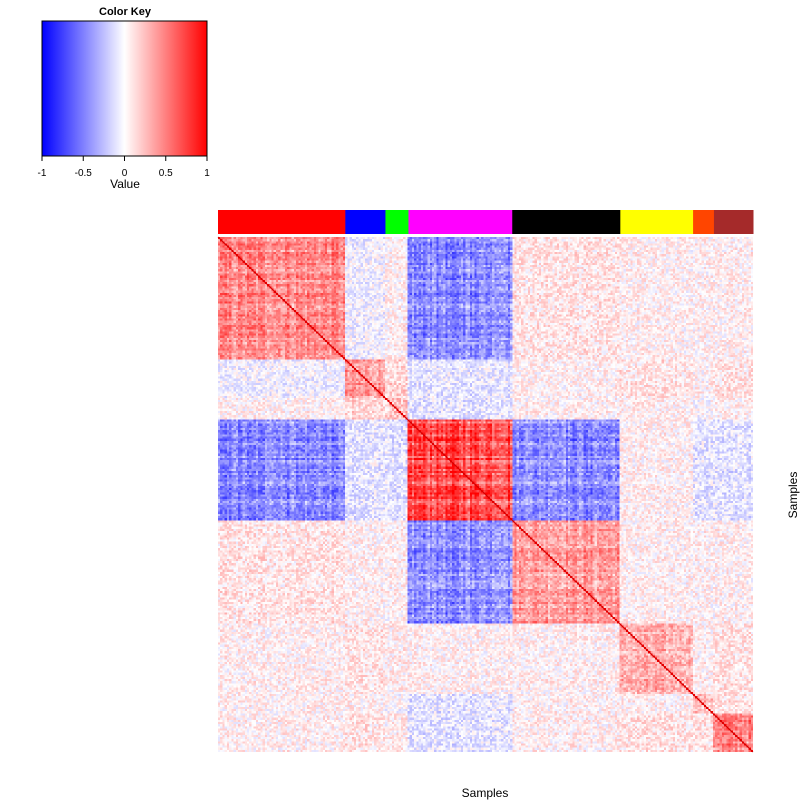 Image resolution: width=800 pixels, height=800 pixels. I want to click on color-key-gradient, so click(124, 88).